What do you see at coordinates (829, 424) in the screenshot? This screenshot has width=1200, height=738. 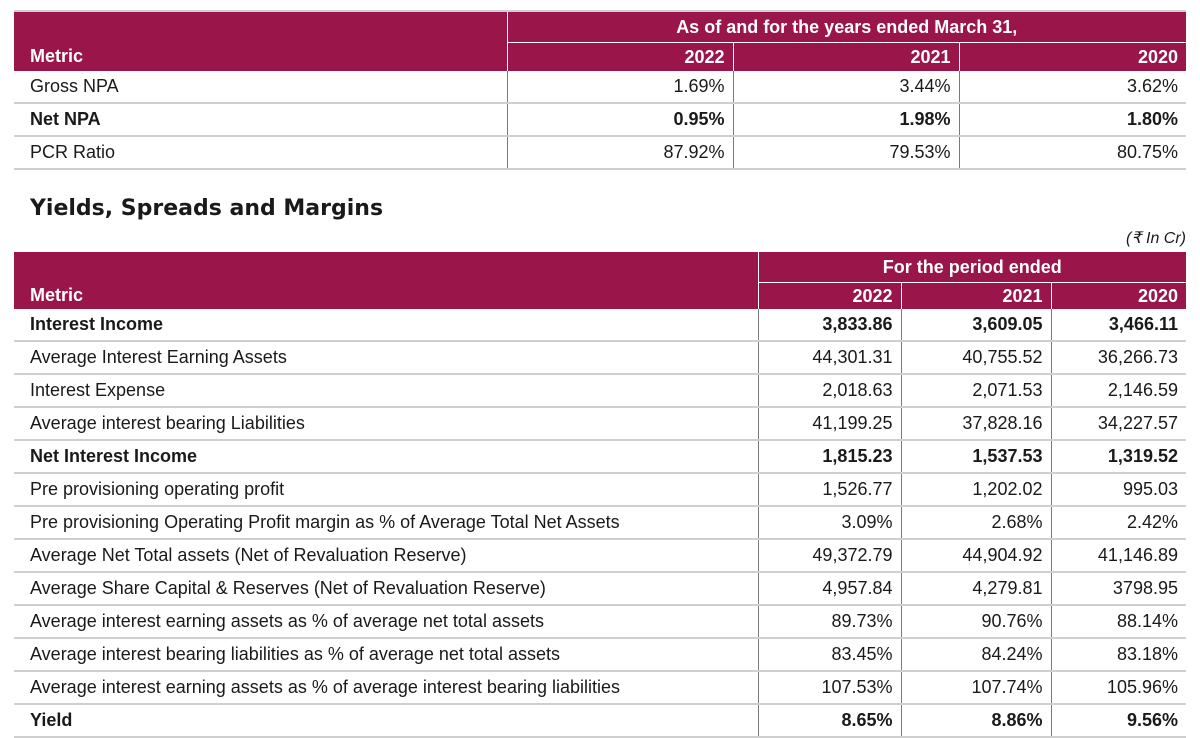 I see `cell-value: 41,199.25` at bounding box center [829, 424].